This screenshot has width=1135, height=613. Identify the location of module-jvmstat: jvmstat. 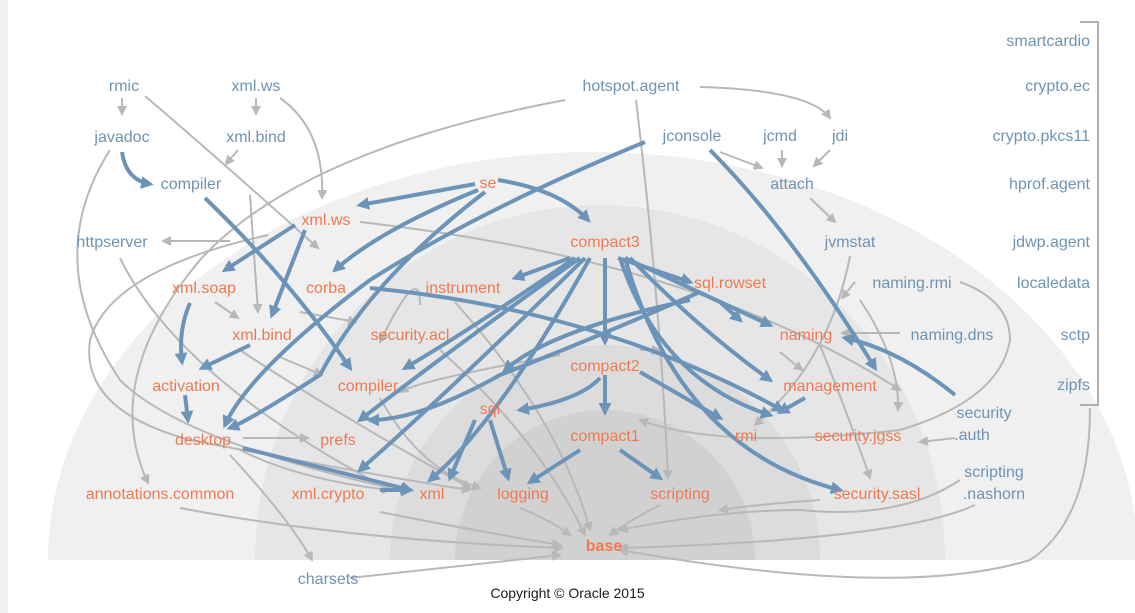
(850, 242).